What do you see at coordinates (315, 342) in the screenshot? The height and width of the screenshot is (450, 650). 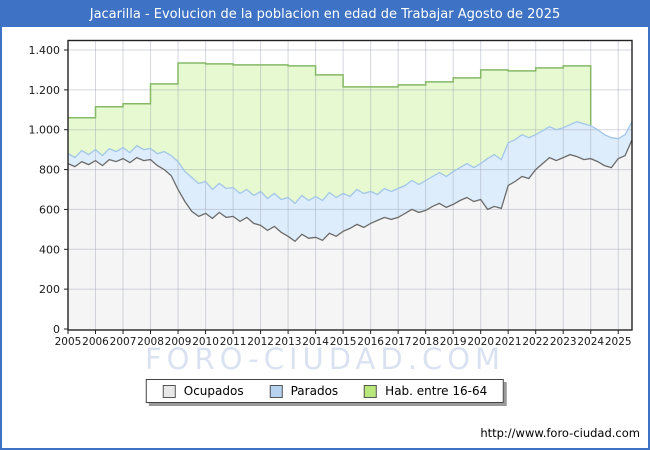 I see `x-tick-label: 2014` at bounding box center [315, 342].